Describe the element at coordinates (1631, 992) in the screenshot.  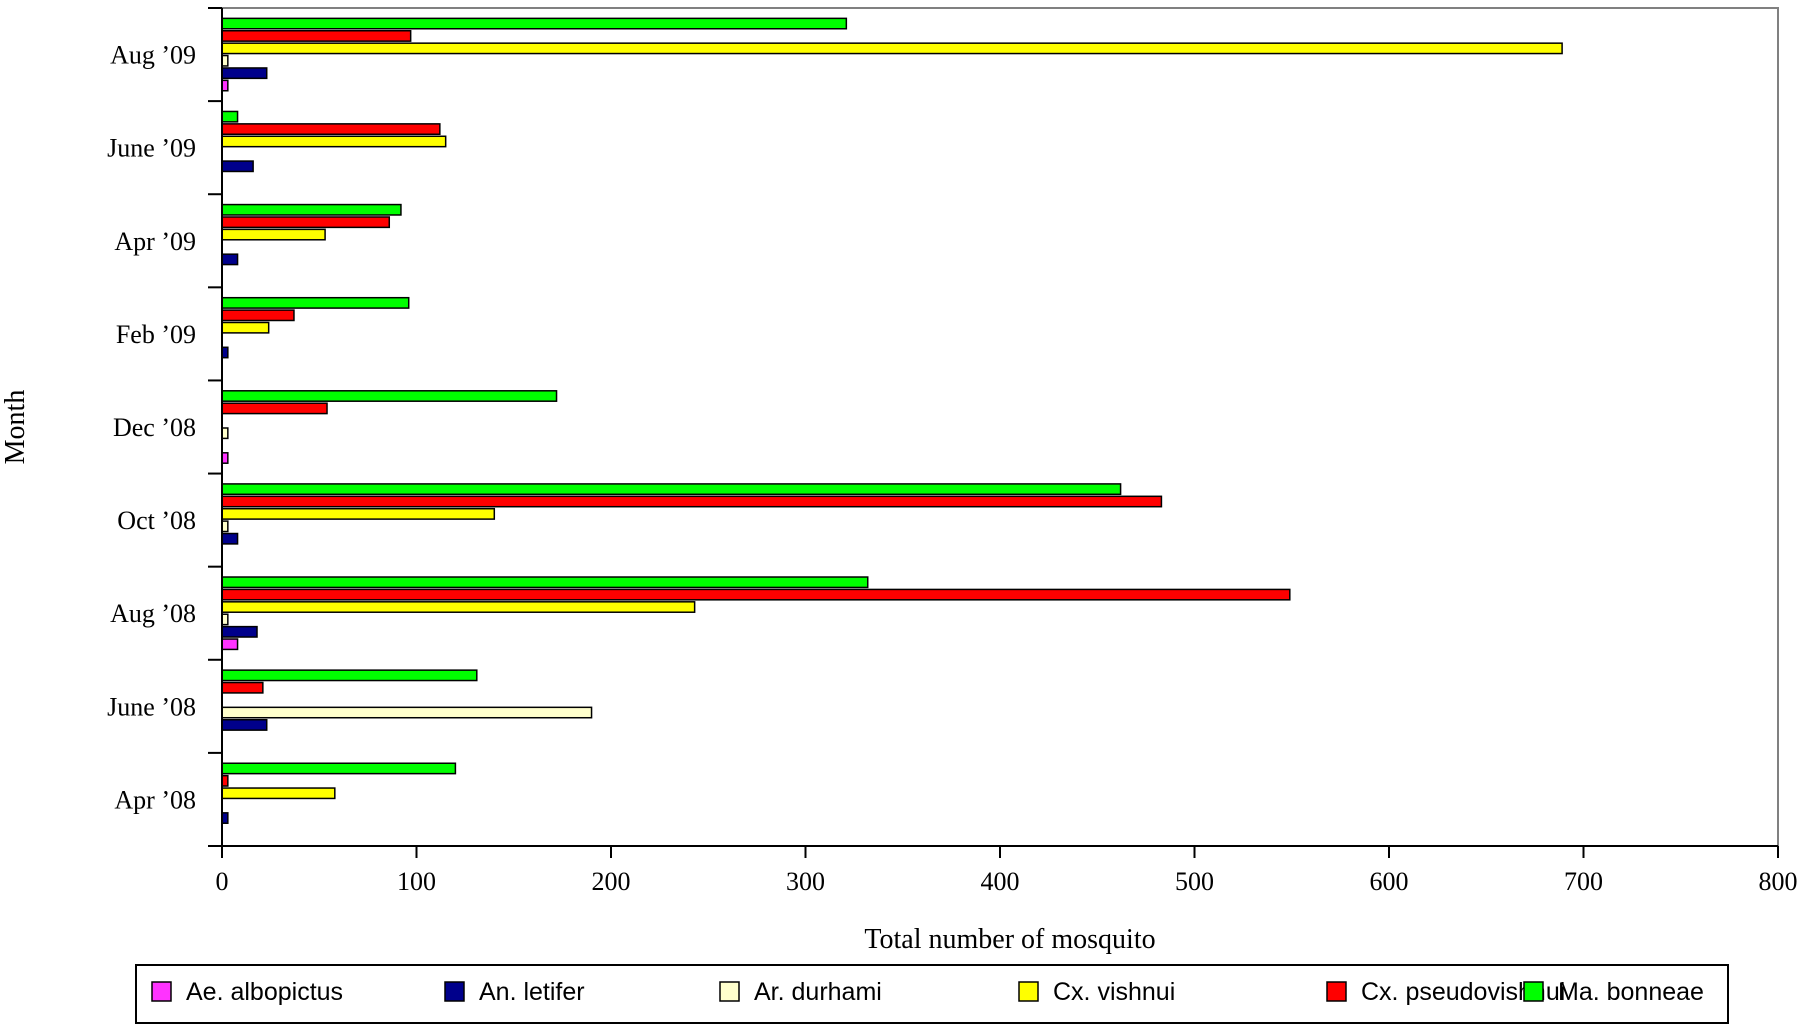
I see `legend-label-ma-bonneae: Ma. bonneae` at that location.